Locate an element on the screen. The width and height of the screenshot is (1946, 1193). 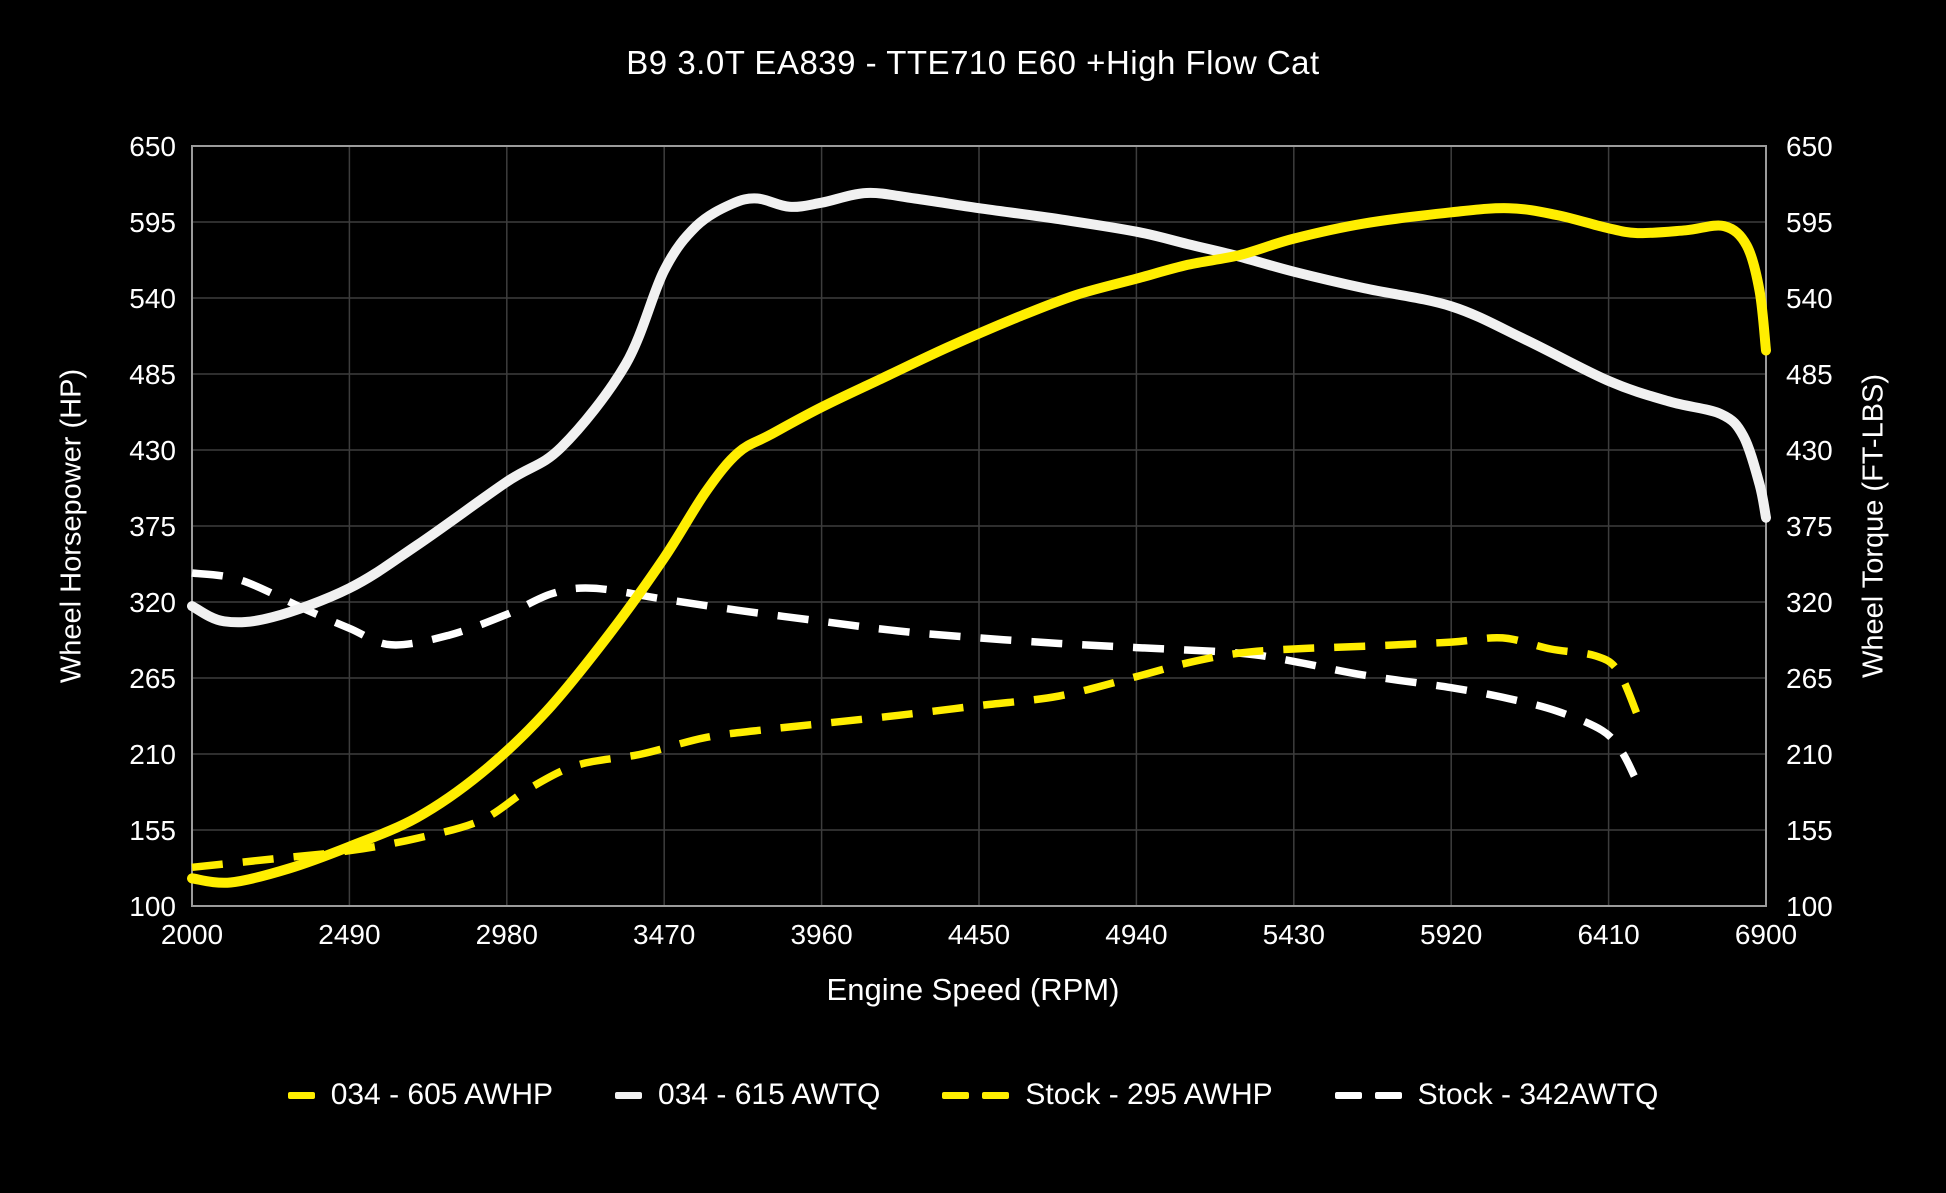
solid-yellow-line-icon is located at coordinates (301, 1095).